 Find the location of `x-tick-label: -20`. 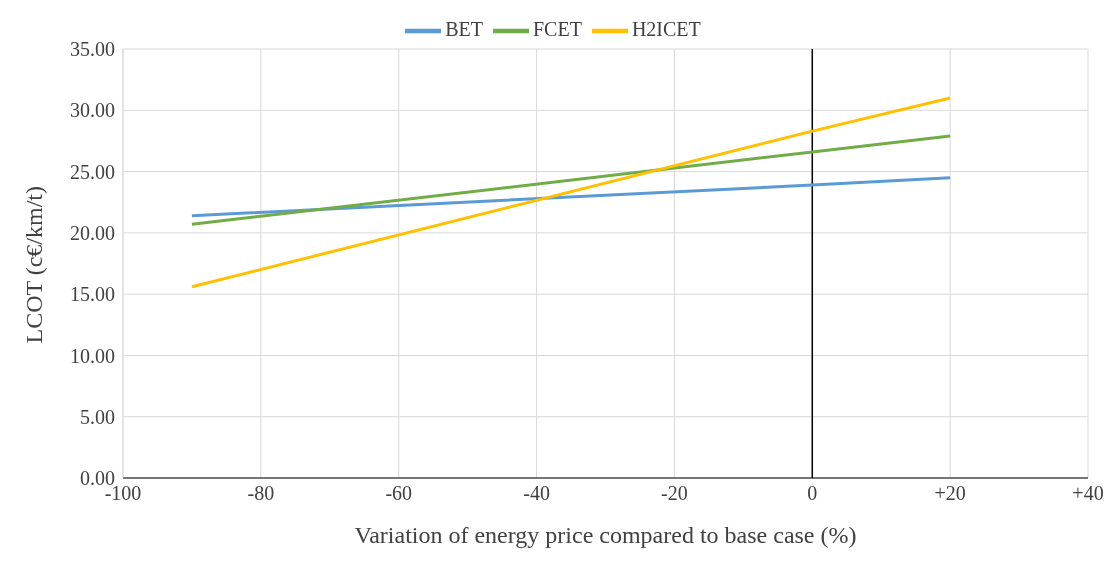

x-tick-label: -20 is located at coordinates (674, 493).